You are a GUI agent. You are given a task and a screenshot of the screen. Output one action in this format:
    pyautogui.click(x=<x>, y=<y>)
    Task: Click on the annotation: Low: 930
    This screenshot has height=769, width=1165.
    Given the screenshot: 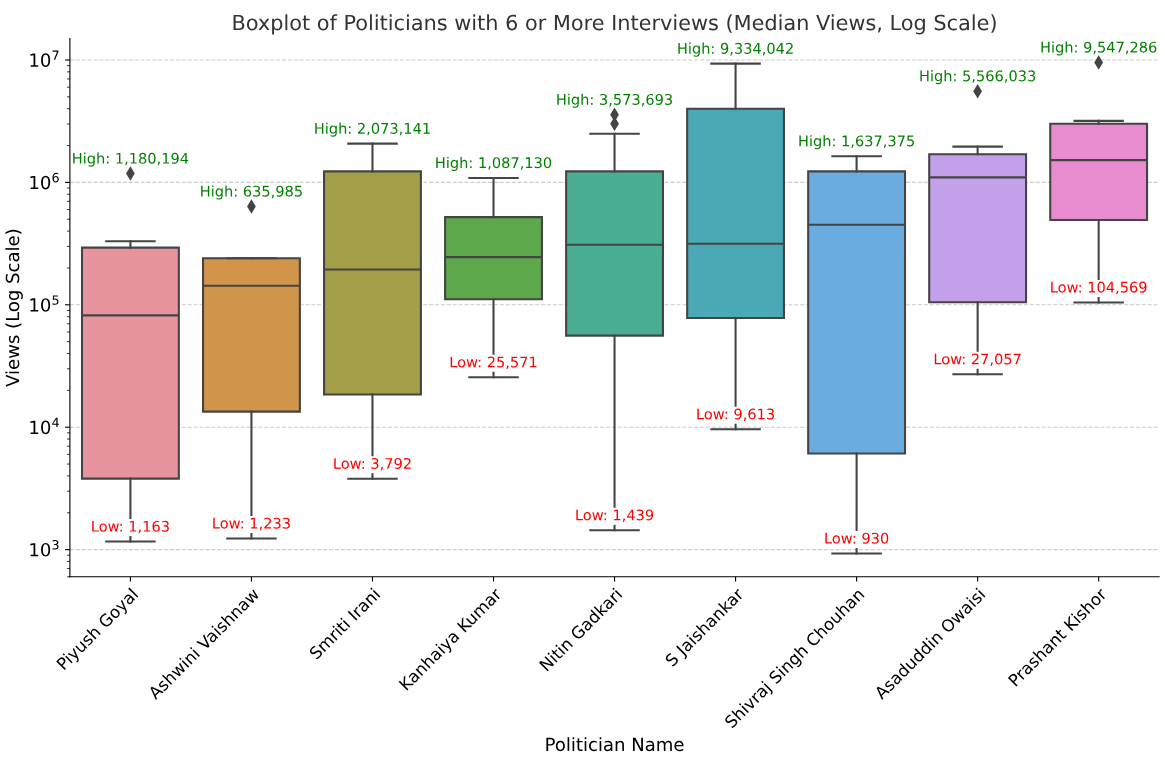 What is the action you would take?
    pyautogui.click(x=857, y=538)
    